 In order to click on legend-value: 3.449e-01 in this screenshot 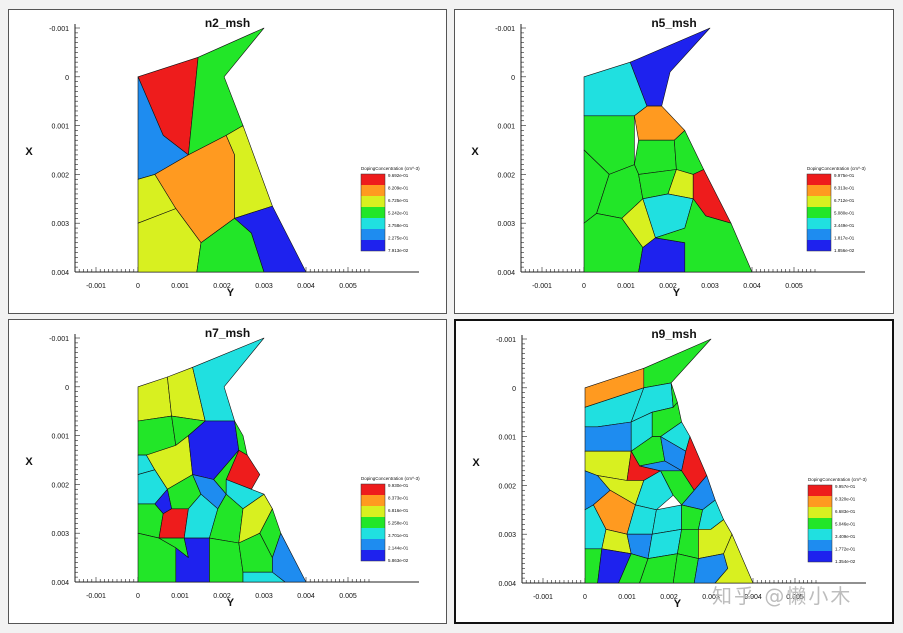, I will do `click(844, 225)`.